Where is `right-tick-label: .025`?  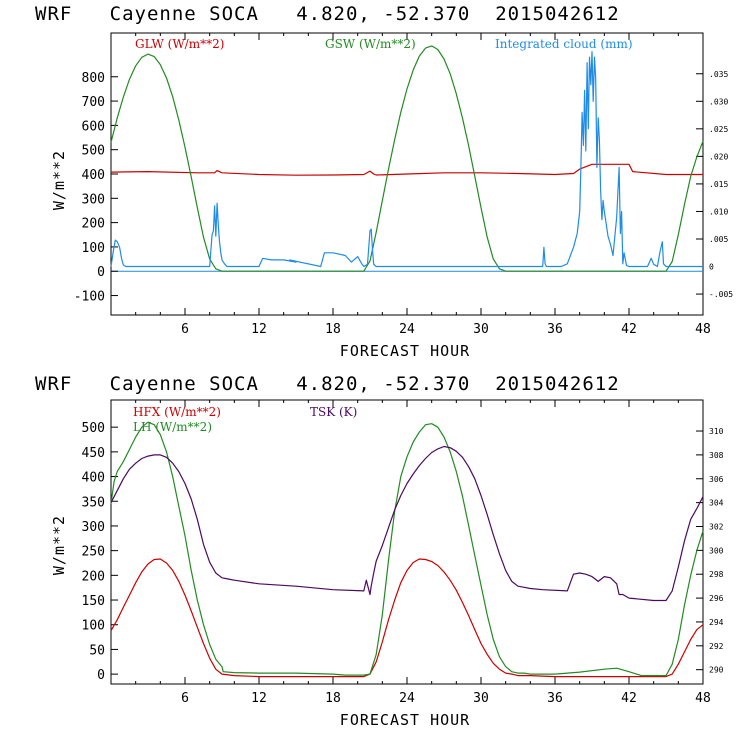
right-tick-label: .025 is located at coordinates (718, 129).